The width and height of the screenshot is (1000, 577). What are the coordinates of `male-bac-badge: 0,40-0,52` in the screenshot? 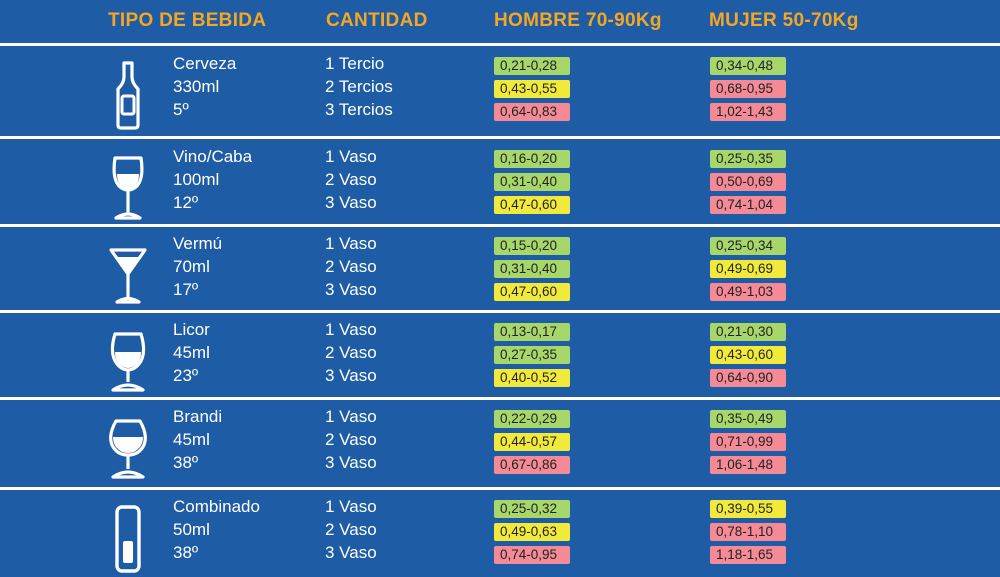 It's located at (532, 378).